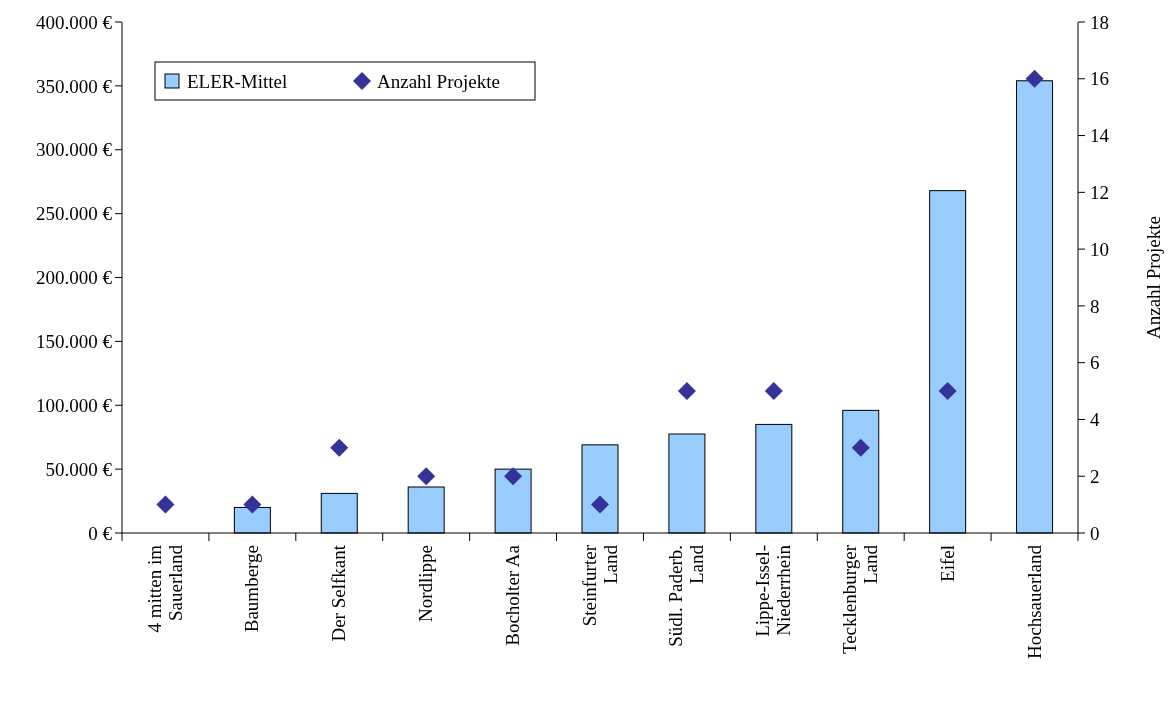 This screenshot has height=704, width=1170. What do you see at coordinates (1095, 306) in the screenshot?
I see `y2-tick-label: 8` at bounding box center [1095, 306].